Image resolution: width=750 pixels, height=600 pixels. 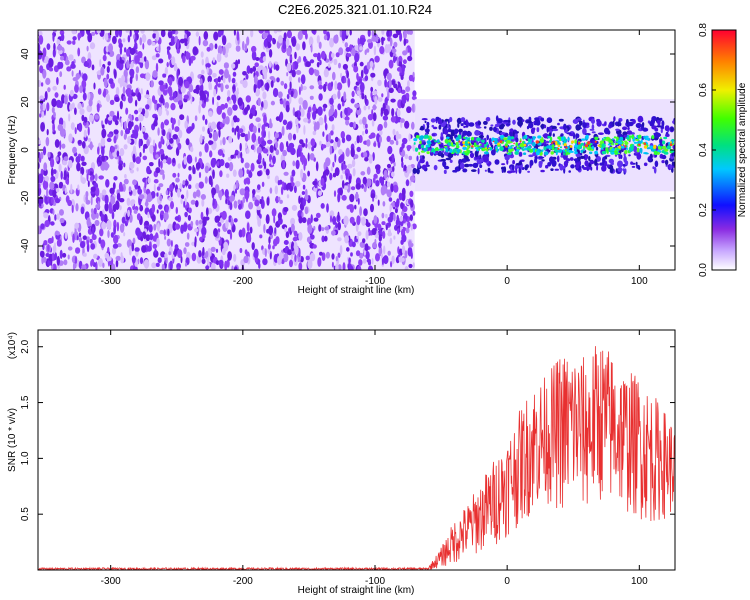 I want to click on signal-peak, so click(x=501, y=142).